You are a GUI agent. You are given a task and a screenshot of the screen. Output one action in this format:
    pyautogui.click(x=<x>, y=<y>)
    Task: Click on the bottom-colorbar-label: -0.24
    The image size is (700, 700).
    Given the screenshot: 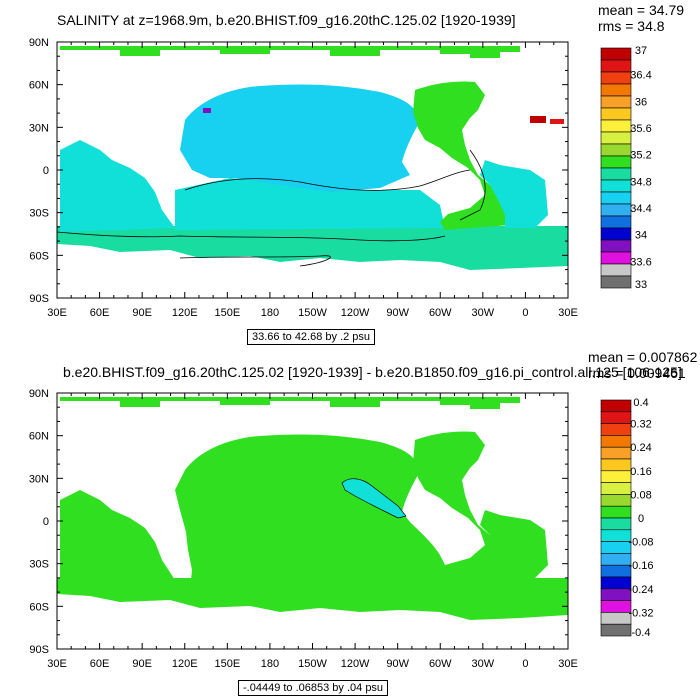 What is the action you would take?
    pyautogui.click(x=640, y=590)
    